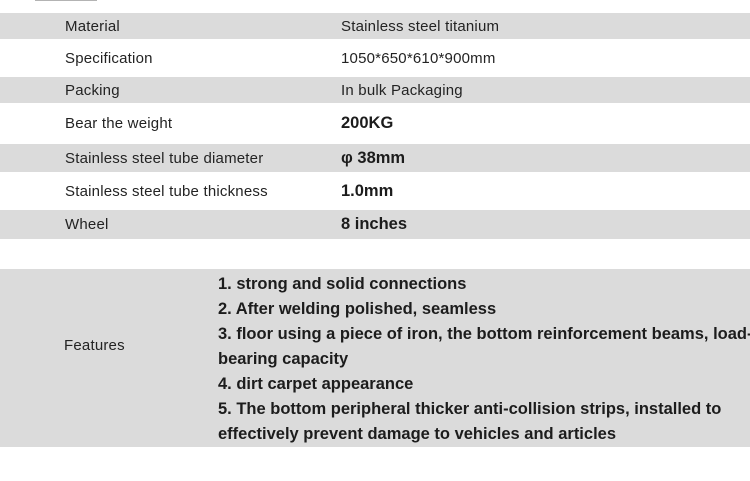  I want to click on spec-row-tube-thickness: Stainless steel tube thickness 1.0mm, so click(375, 191).